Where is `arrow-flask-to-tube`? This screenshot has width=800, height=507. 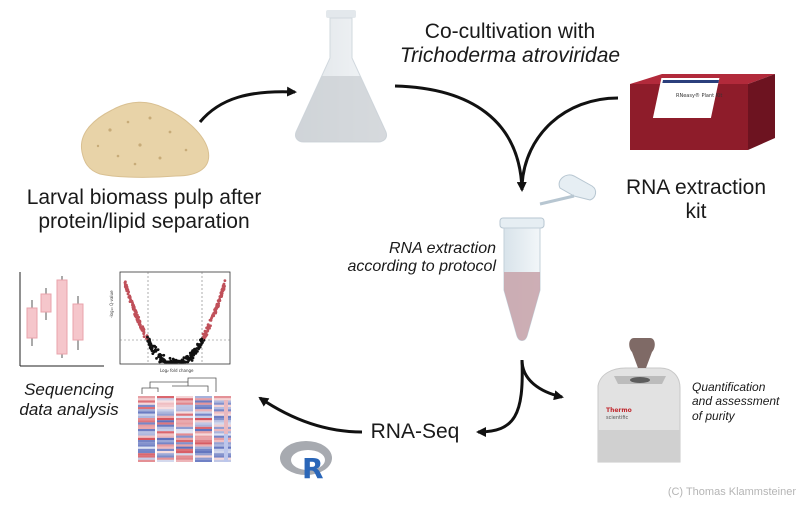 arrow-flask-to-tube is located at coordinates (460, 138).